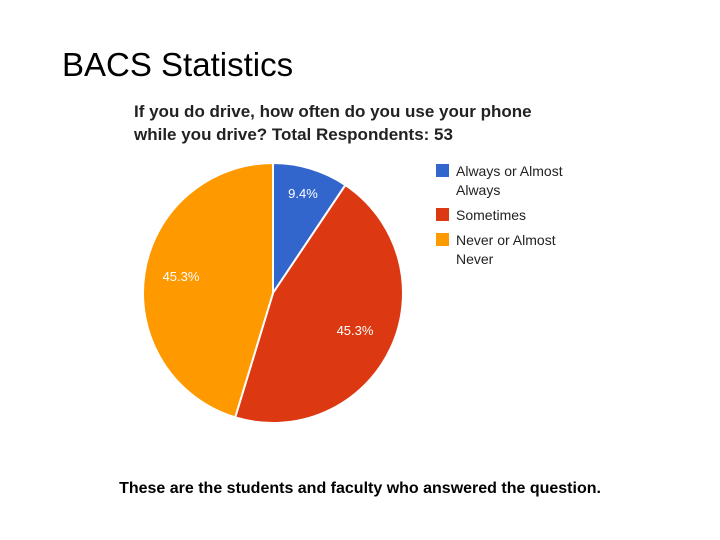 This screenshot has height=540, width=720. Describe the element at coordinates (475, 259) in the screenshot. I see `legend-label-line: Never` at that location.